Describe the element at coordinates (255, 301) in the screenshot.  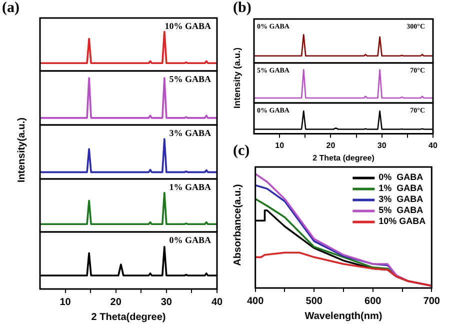
I see `x-tick-label: 400` at that location.